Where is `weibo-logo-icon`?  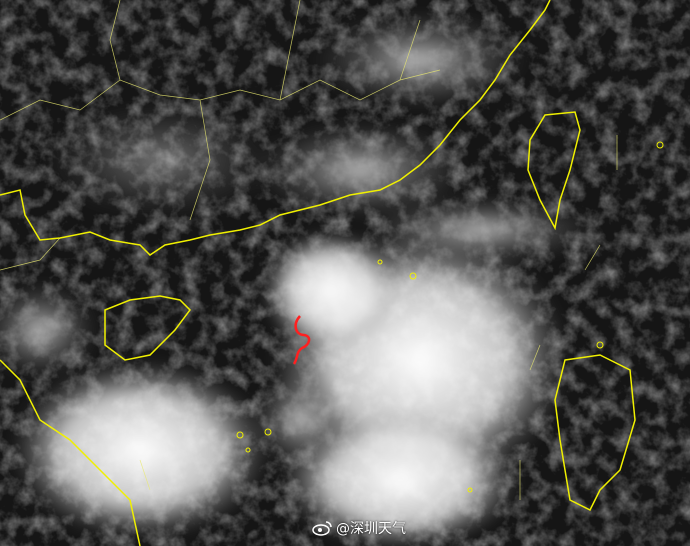
weibo-logo-icon is located at coordinates (322, 528).